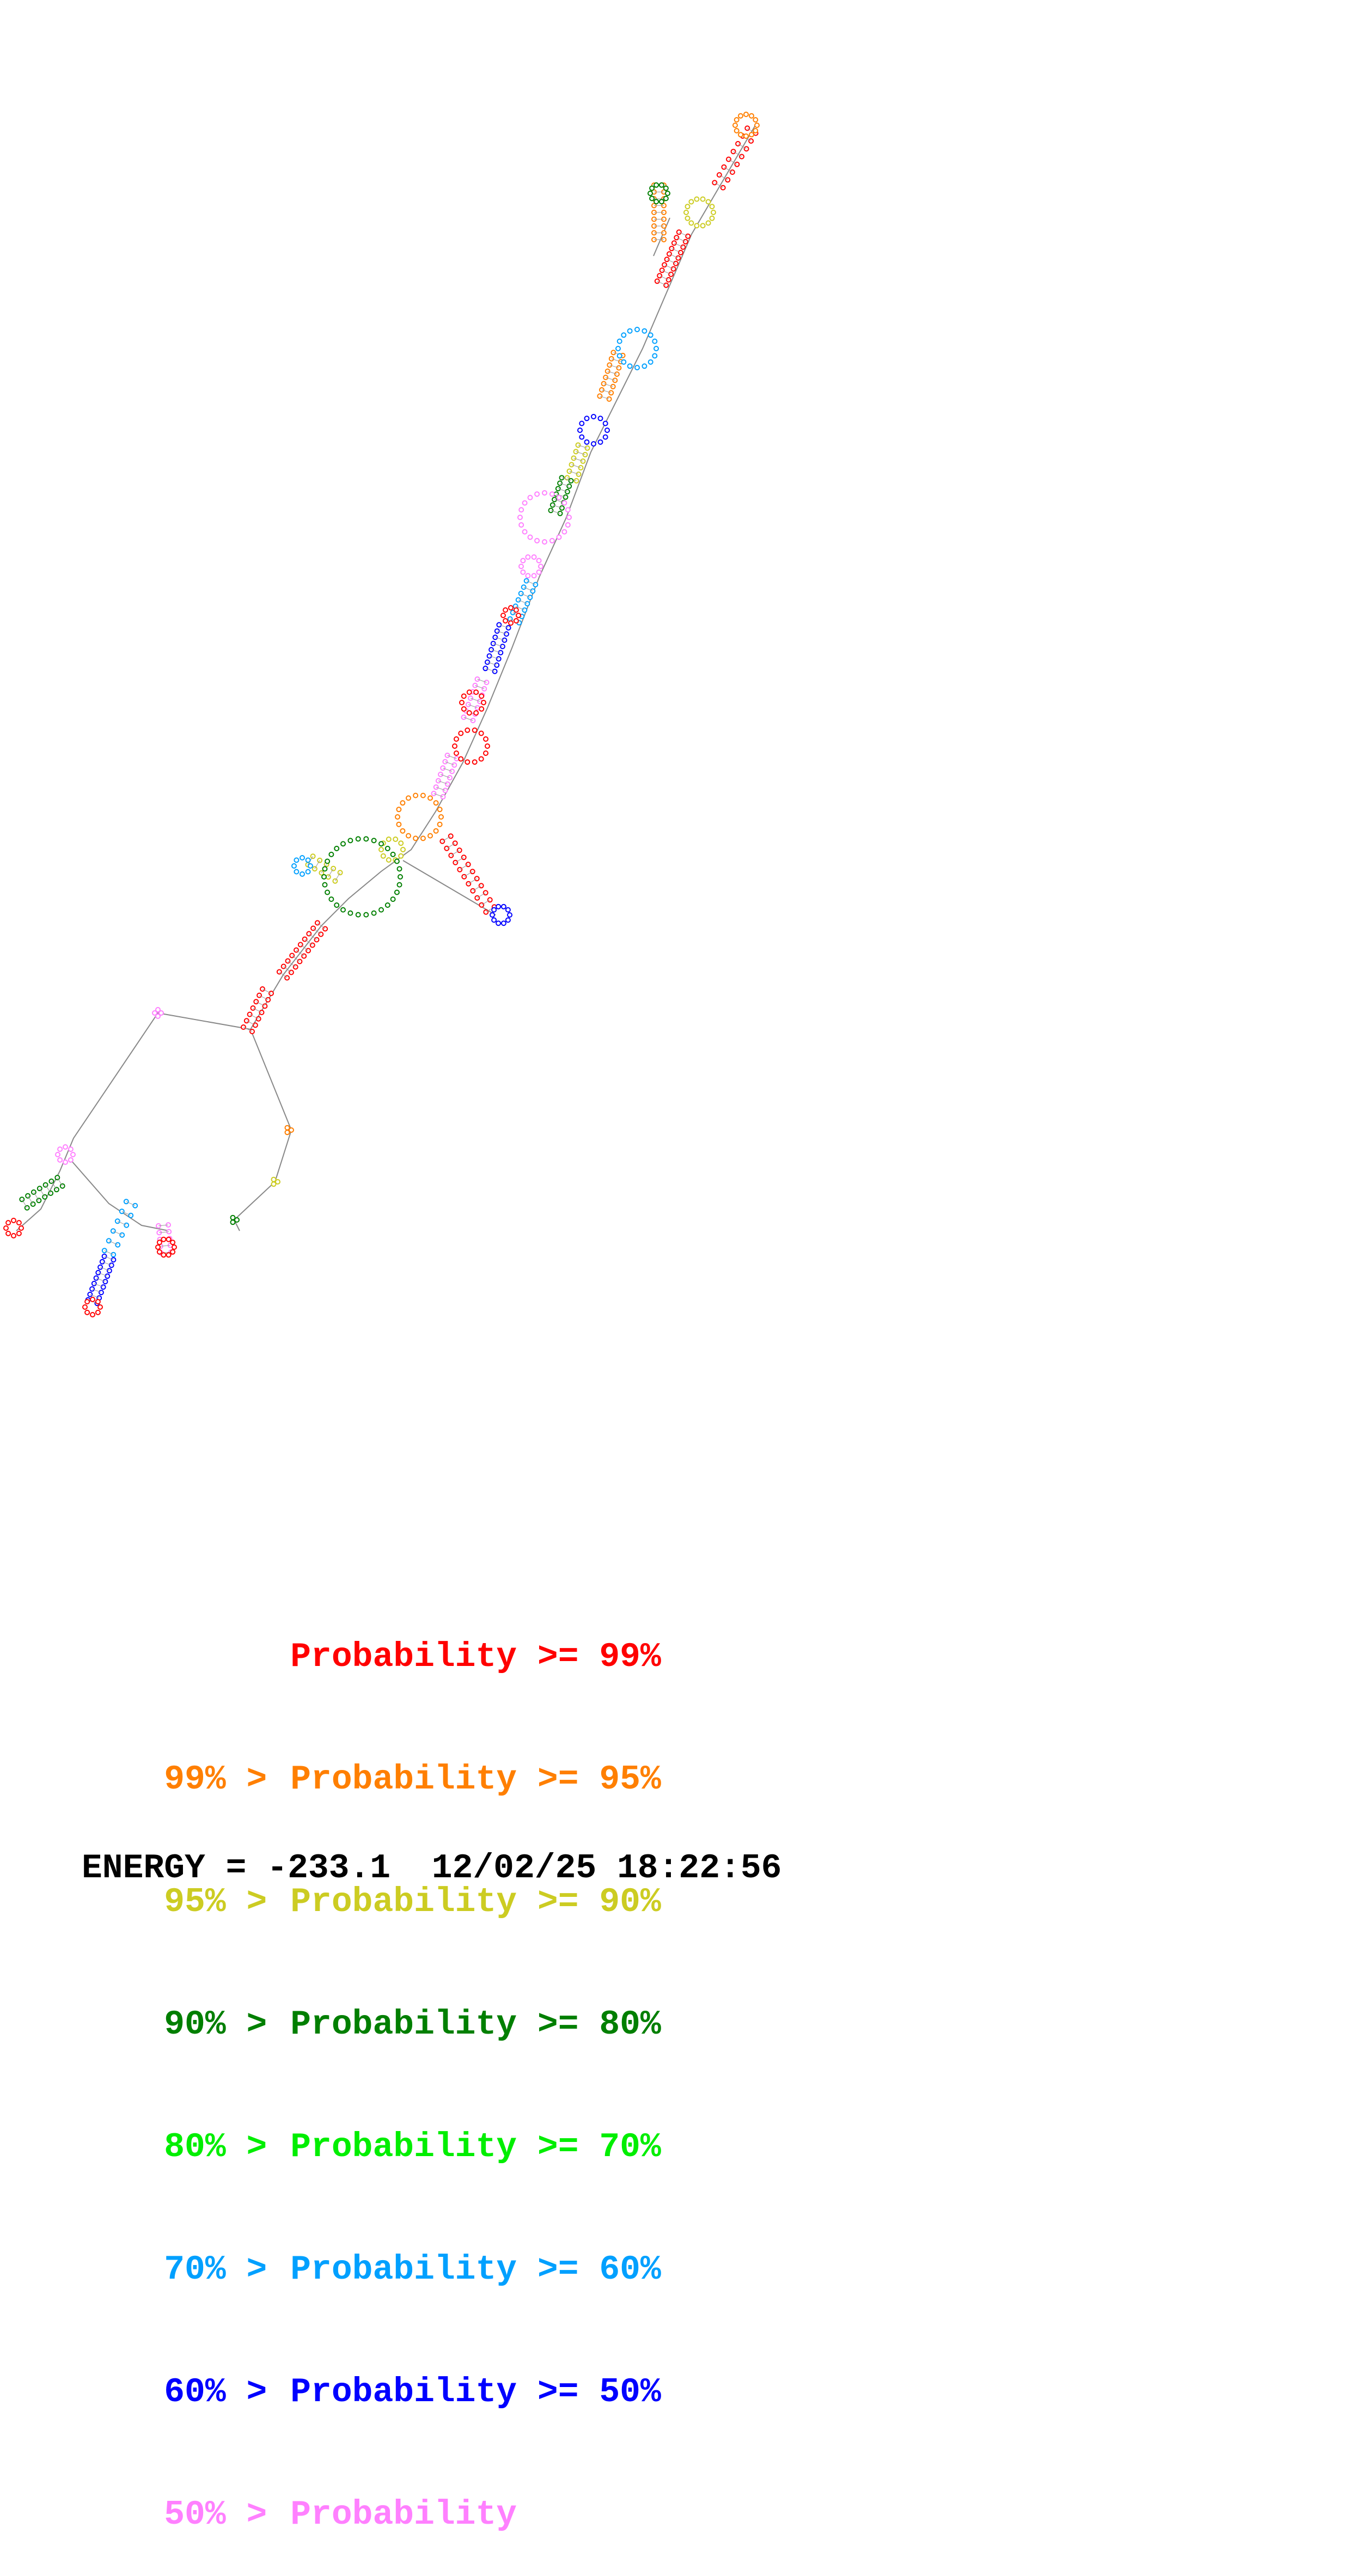 This screenshot has width=1350, height=2576. Describe the element at coordinates (226, 2392) in the screenshot. I see `legend-prefix: 60% >` at that location.